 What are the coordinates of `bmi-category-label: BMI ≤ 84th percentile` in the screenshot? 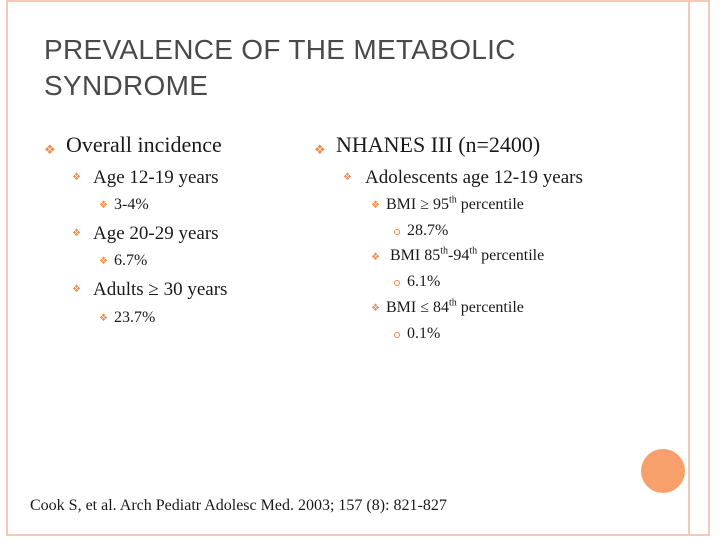 It's located at (455, 307).